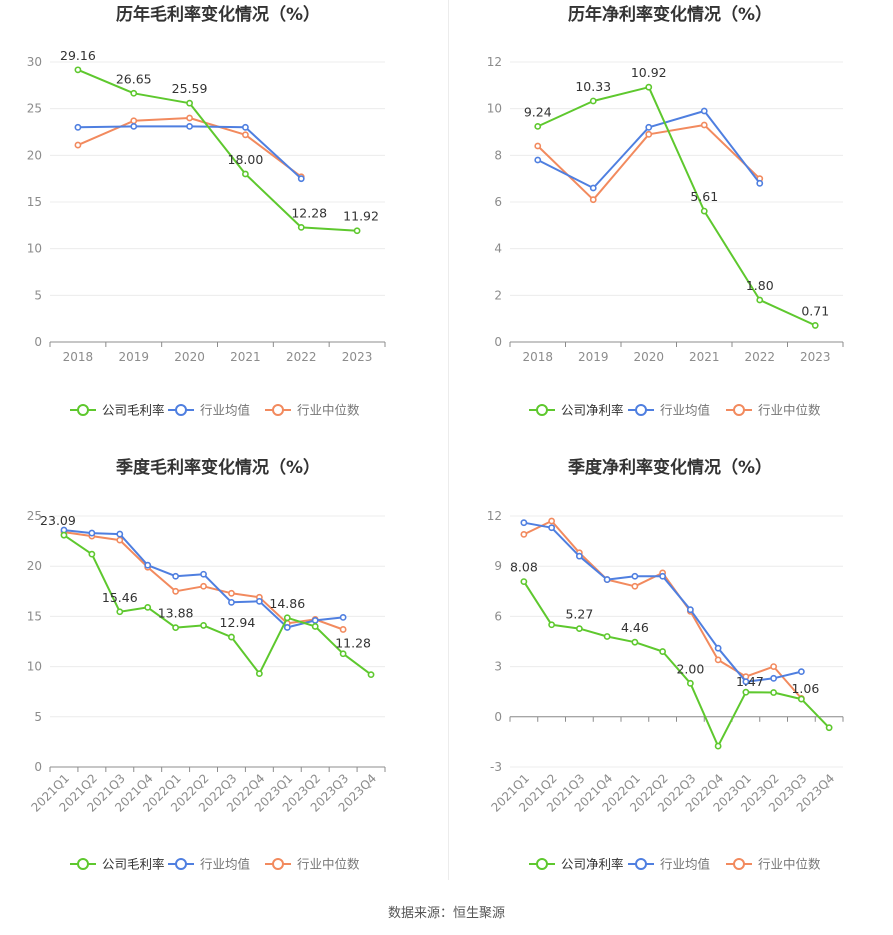 The width and height of the screenshot is (893, 935). Describe the element at coordinates (34, 616) in the screenshot. I see `y-tick-label: 15` at that location.